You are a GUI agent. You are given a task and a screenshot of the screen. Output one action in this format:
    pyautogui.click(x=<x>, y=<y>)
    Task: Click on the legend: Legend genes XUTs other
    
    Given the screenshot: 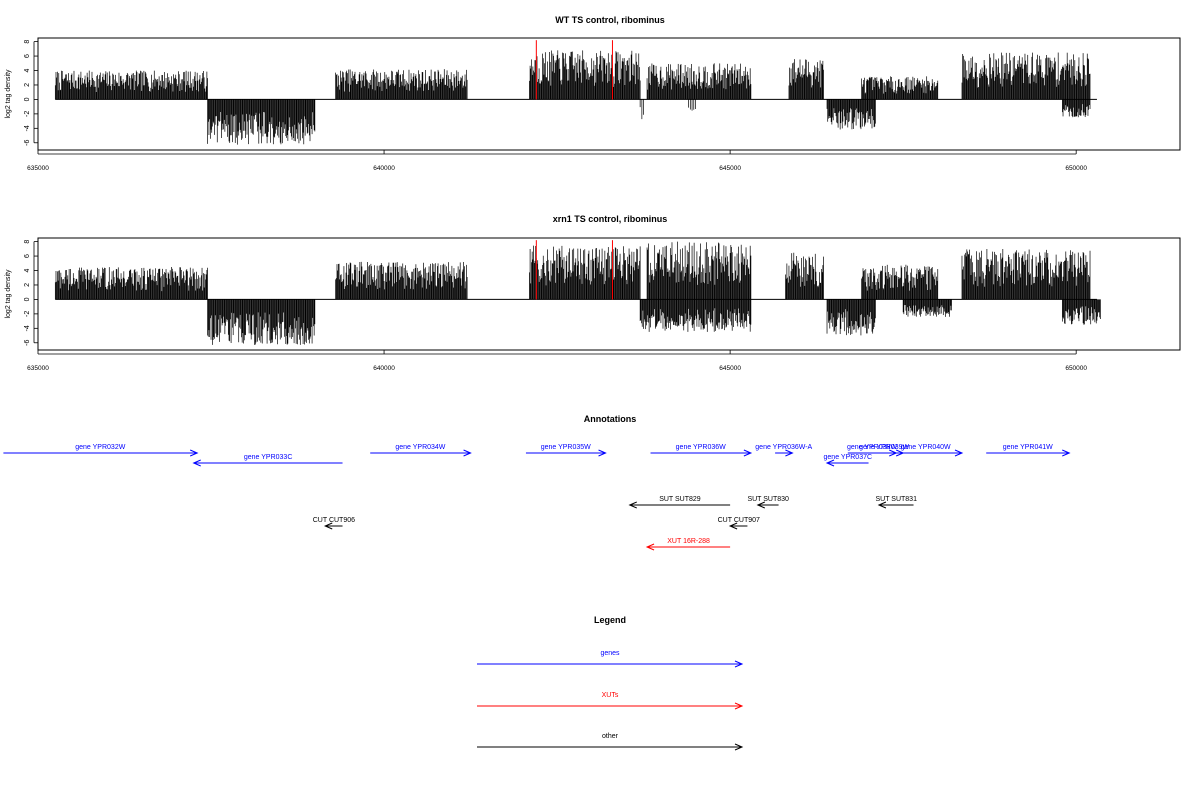 What is the action you would take?
    pyautogui.click(x=610, y=683)
    